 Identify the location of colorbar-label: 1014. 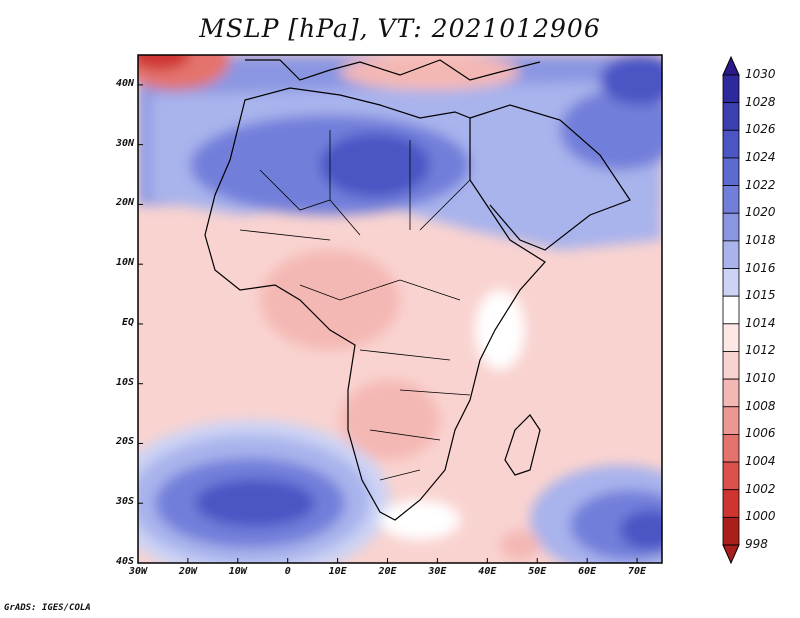
(760, 322).